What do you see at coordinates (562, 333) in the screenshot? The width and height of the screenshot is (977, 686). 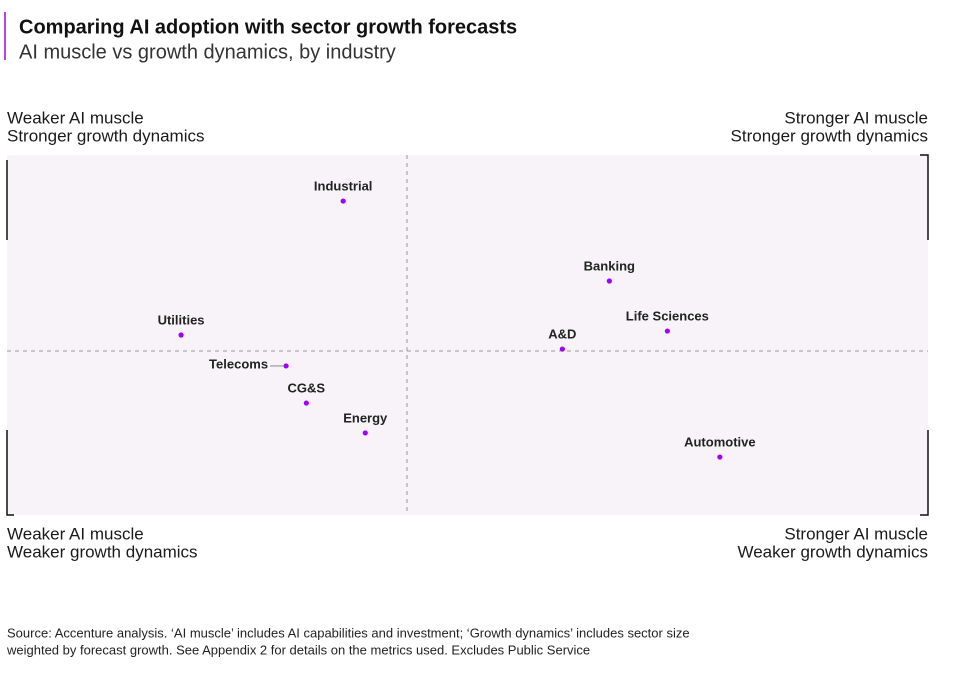 I see `point-label: A&D` at bounding box center [562, 333].